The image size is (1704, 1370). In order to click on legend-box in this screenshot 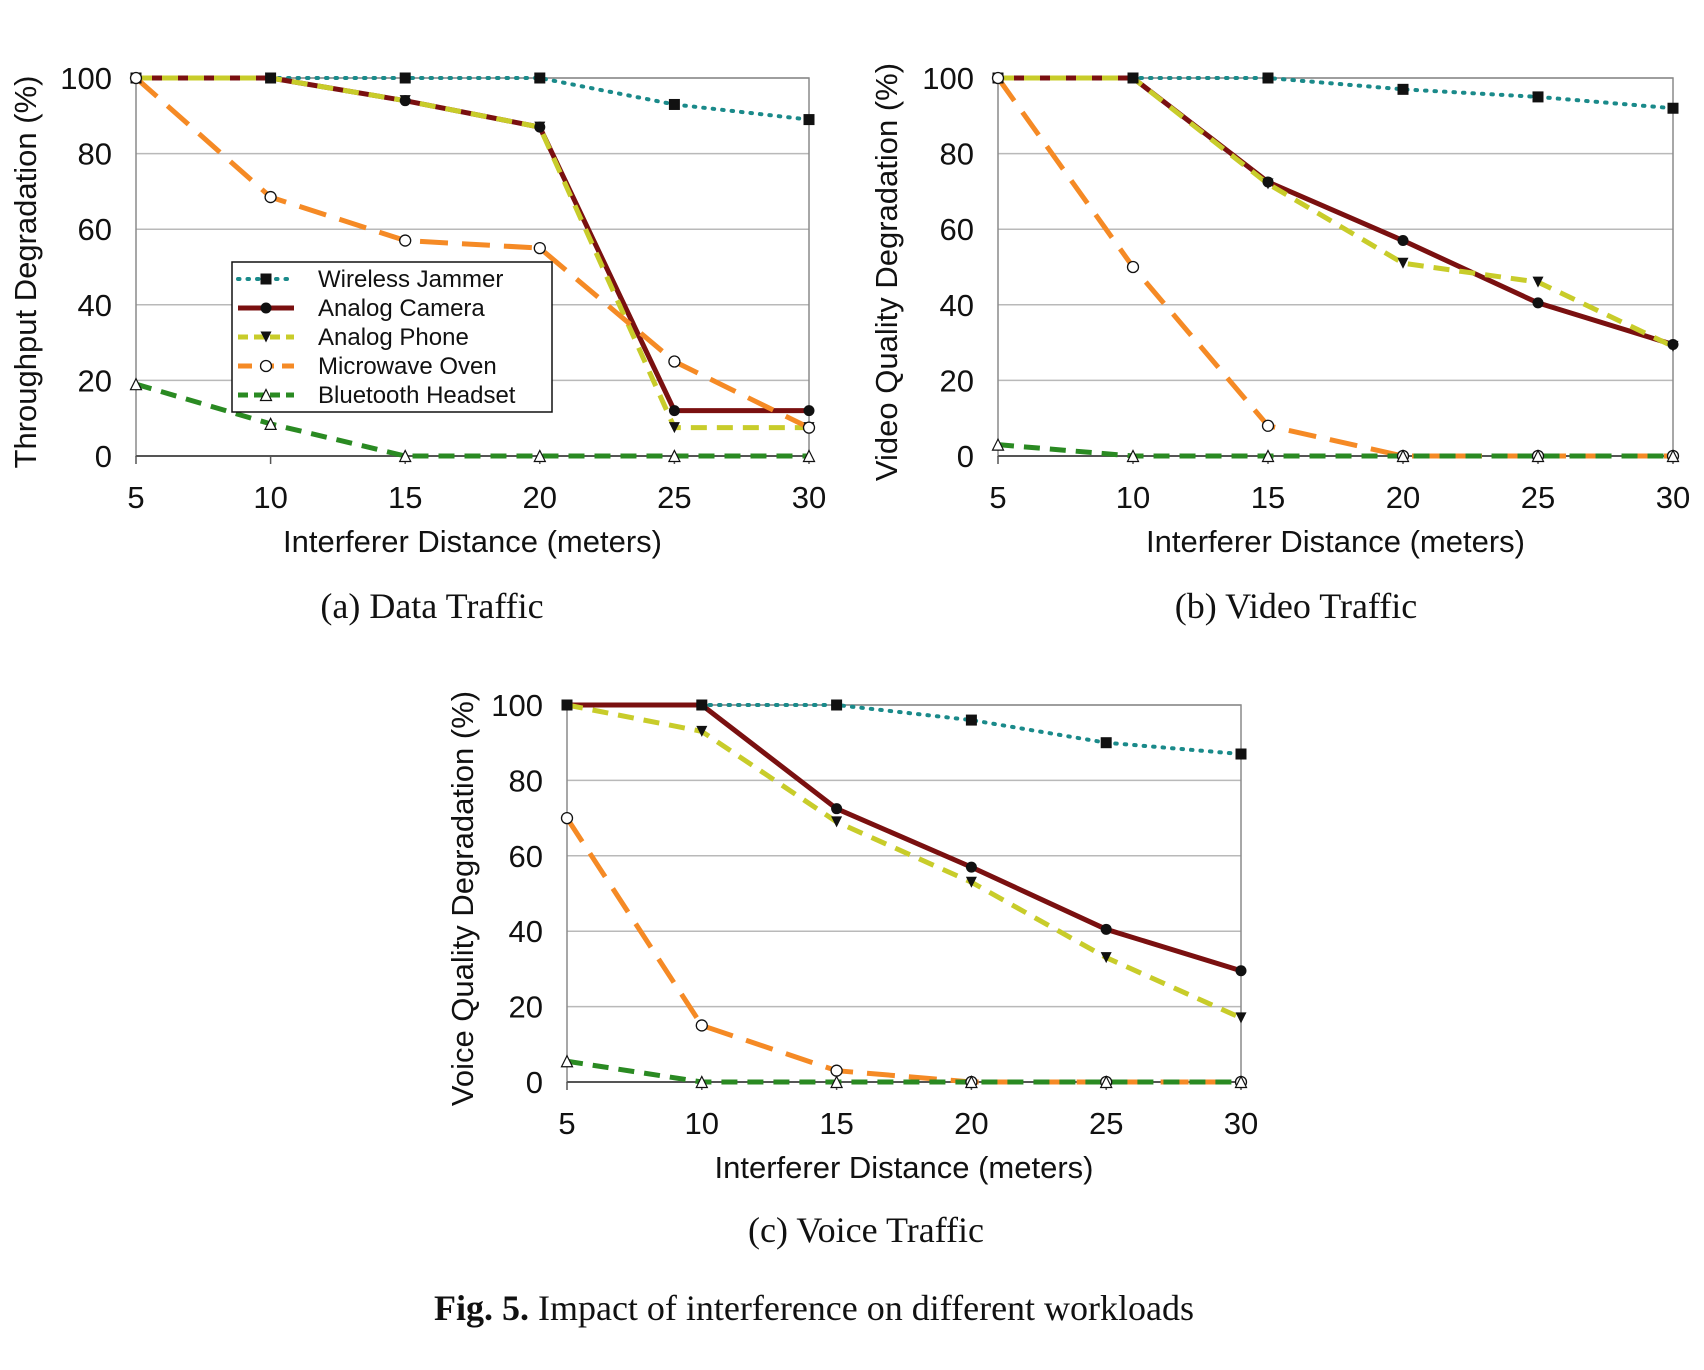, I will do `click(392, 337)`.